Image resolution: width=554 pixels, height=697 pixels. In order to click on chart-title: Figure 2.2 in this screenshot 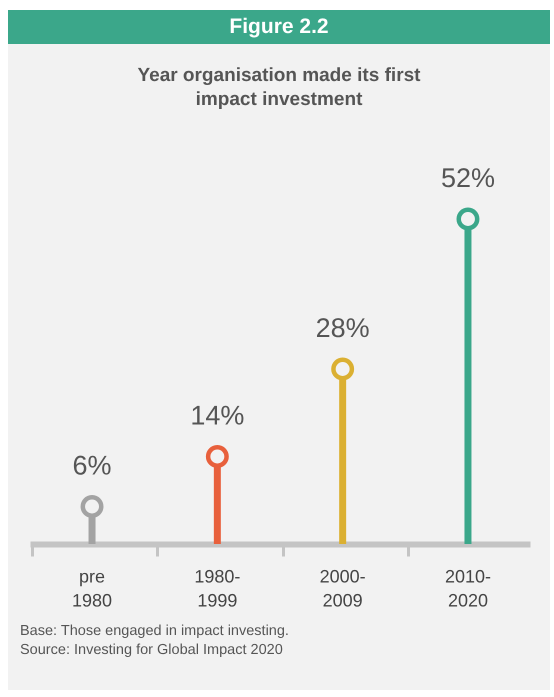, I will do `click(279, 27)`.